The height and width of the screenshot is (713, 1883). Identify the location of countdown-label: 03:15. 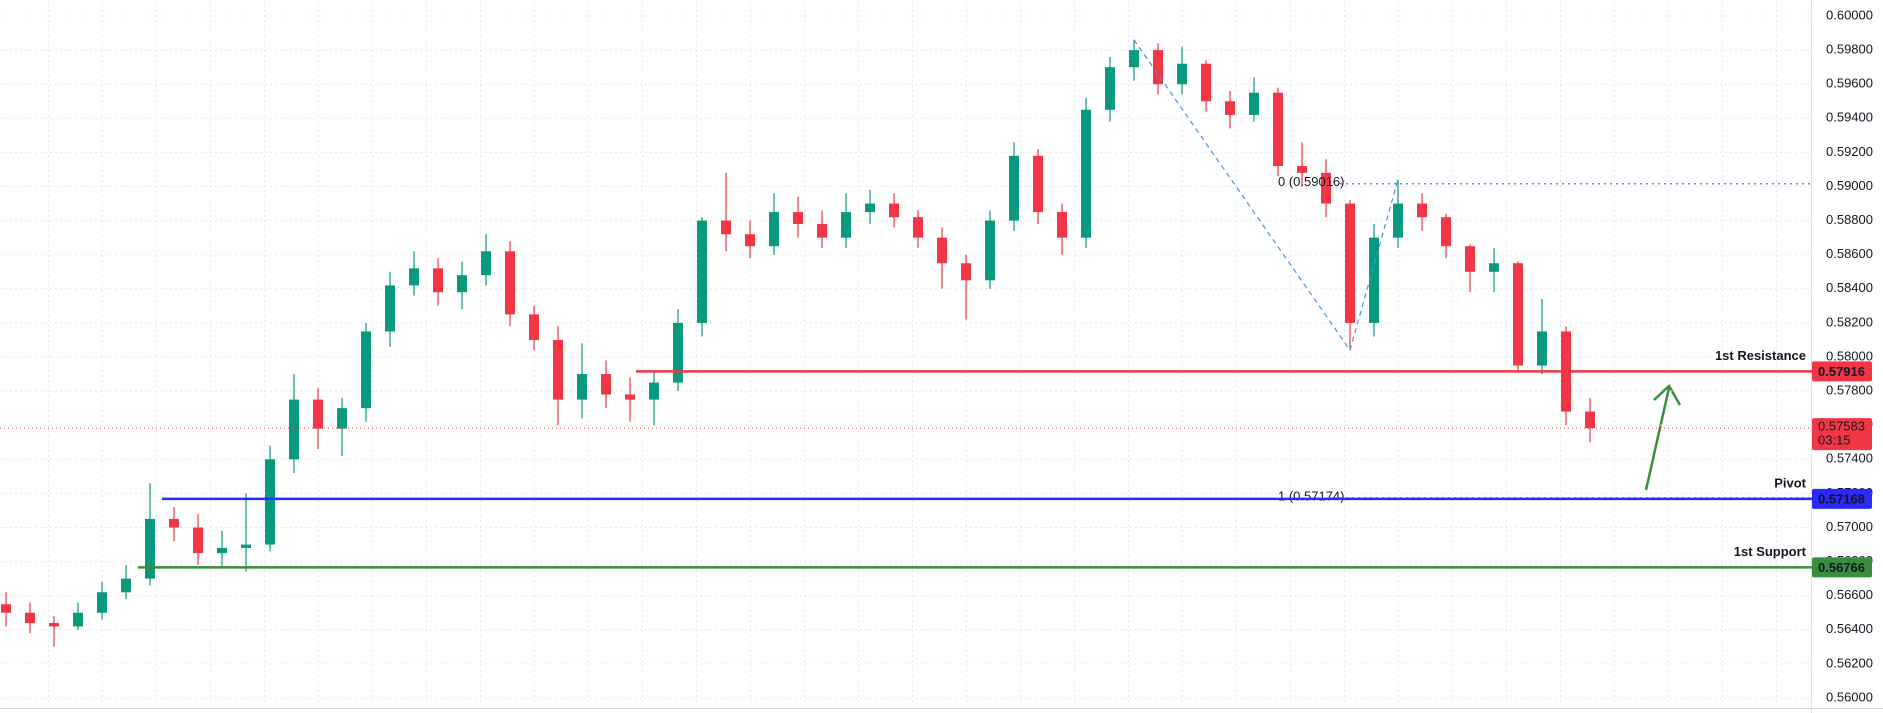
(1834, 440).